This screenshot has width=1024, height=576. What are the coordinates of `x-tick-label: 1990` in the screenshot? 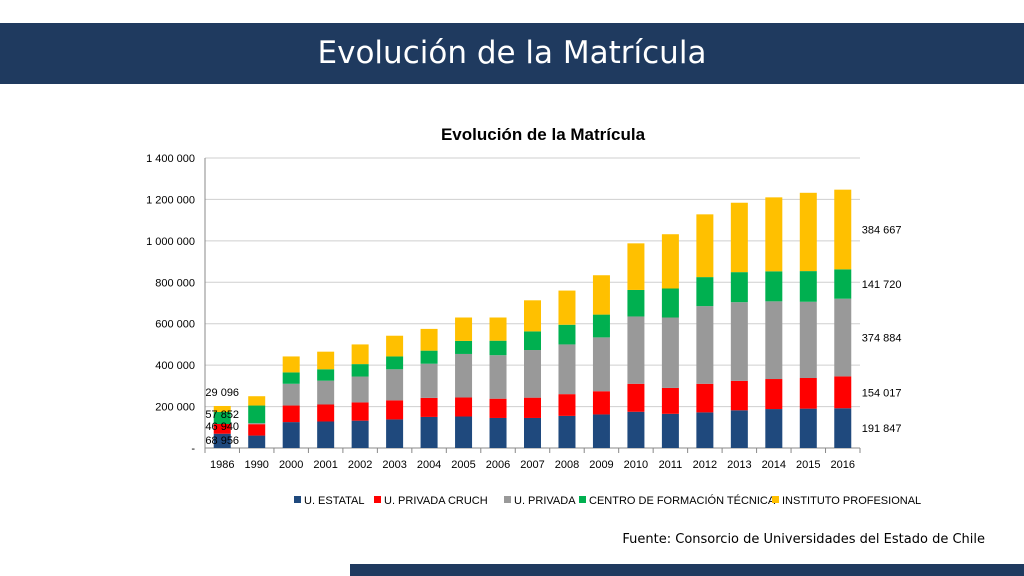 It's located at (256, 465).